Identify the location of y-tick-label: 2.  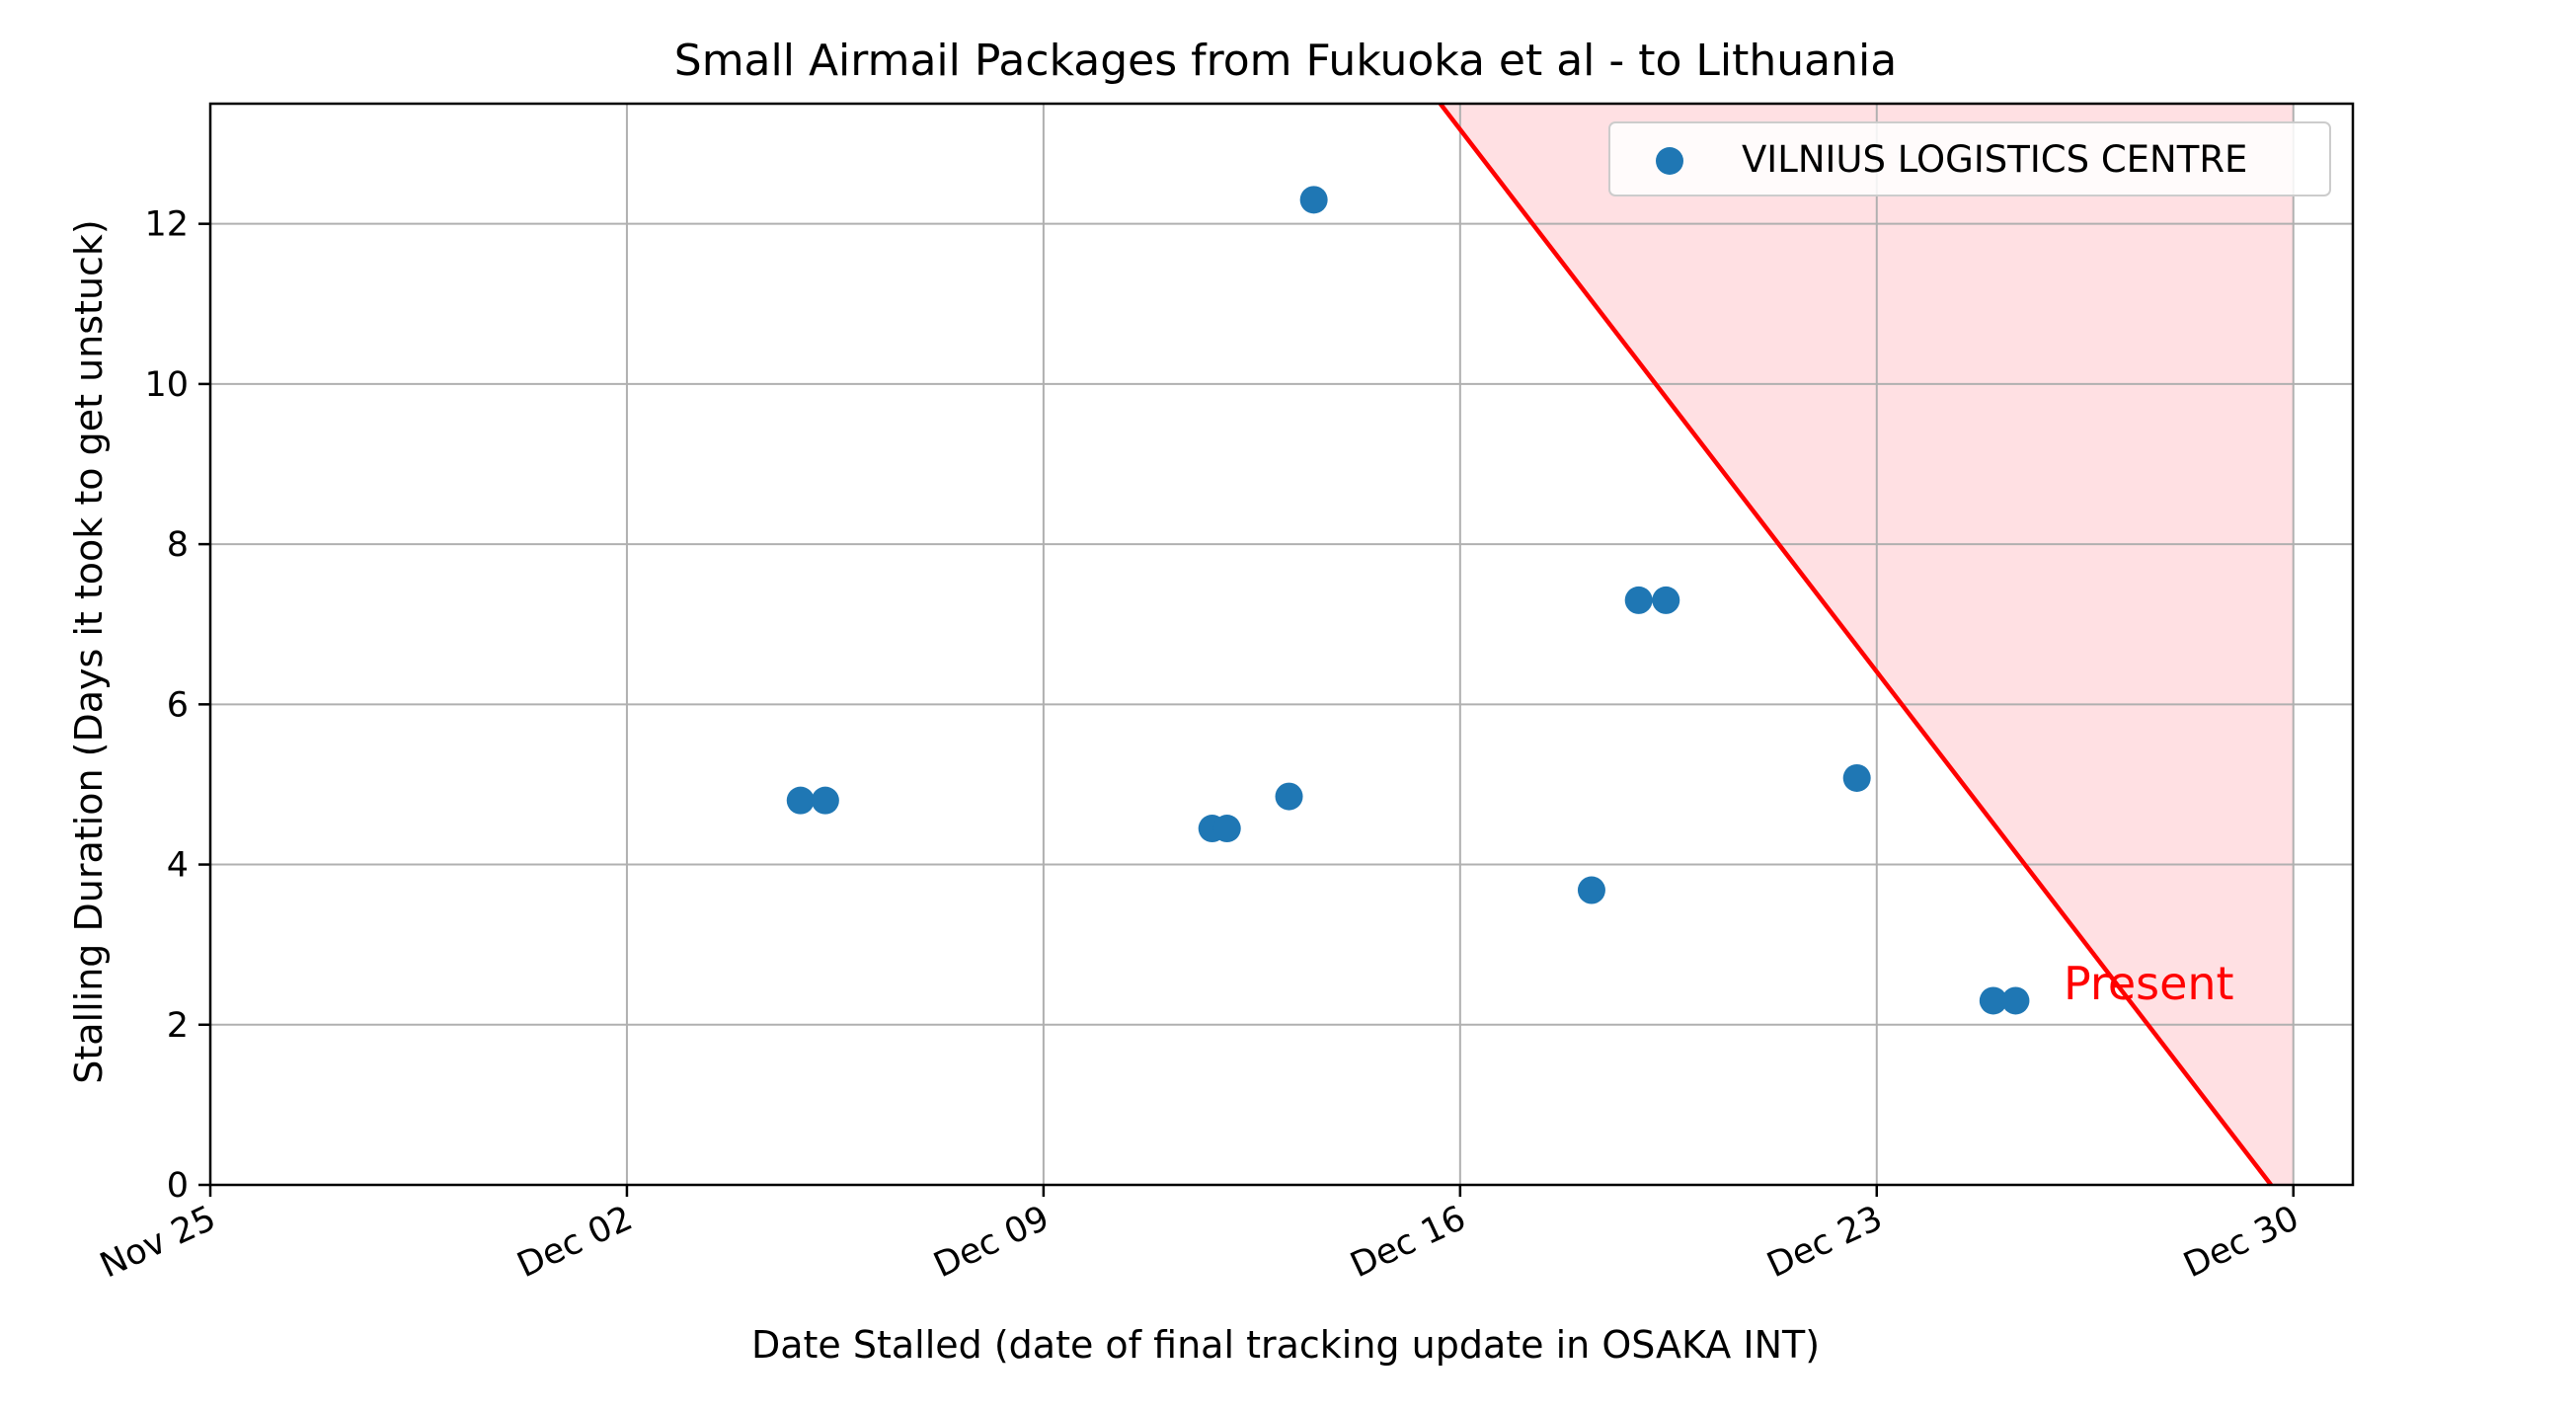
(178, 1026).